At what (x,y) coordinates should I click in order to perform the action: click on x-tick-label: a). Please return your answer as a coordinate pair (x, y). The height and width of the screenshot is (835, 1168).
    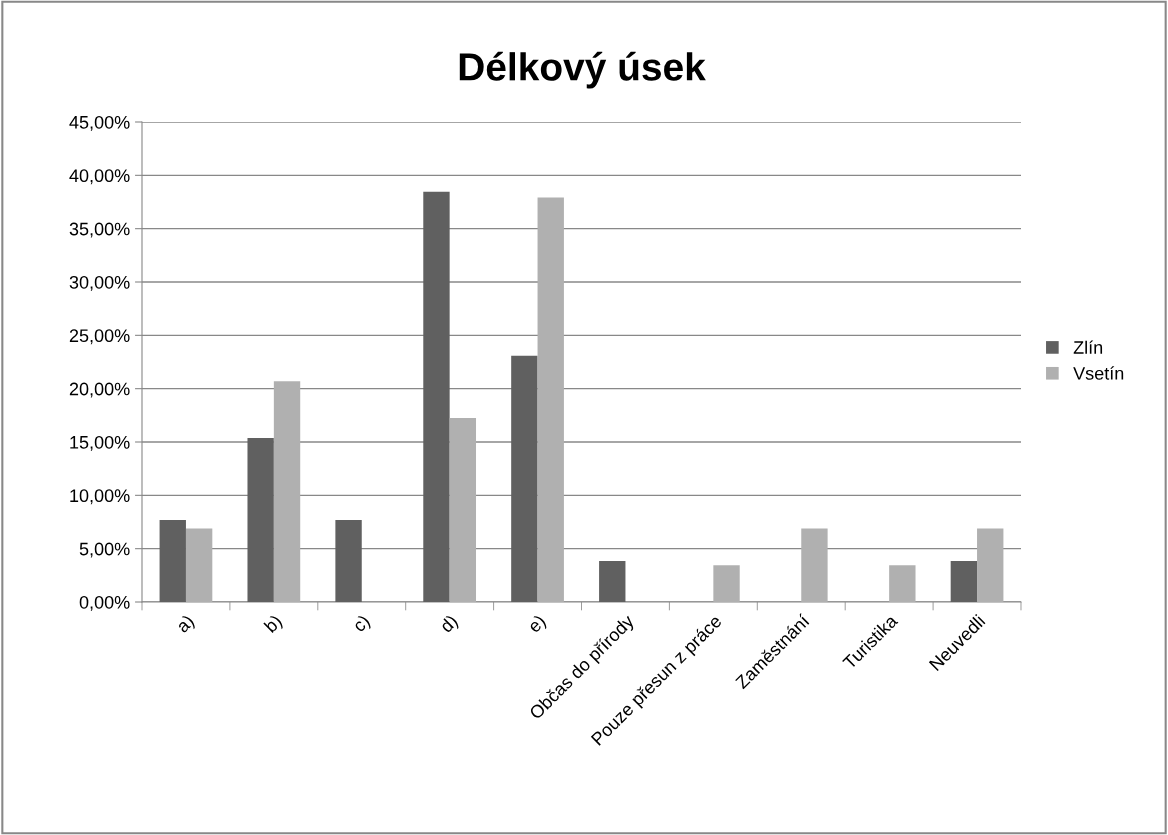
    Looking at the image, I should click on (186, 624).